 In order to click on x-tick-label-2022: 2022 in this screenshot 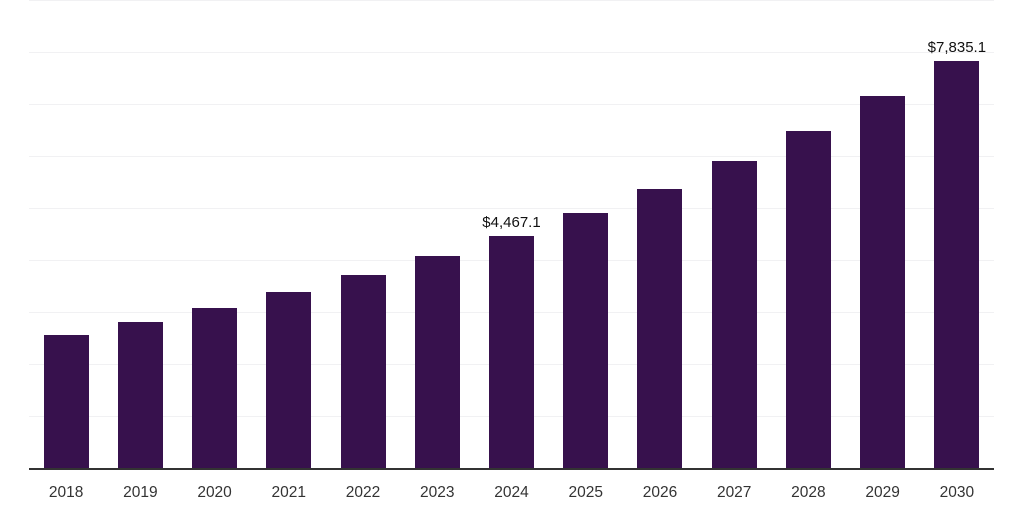, I will do `click(363, 492)`.